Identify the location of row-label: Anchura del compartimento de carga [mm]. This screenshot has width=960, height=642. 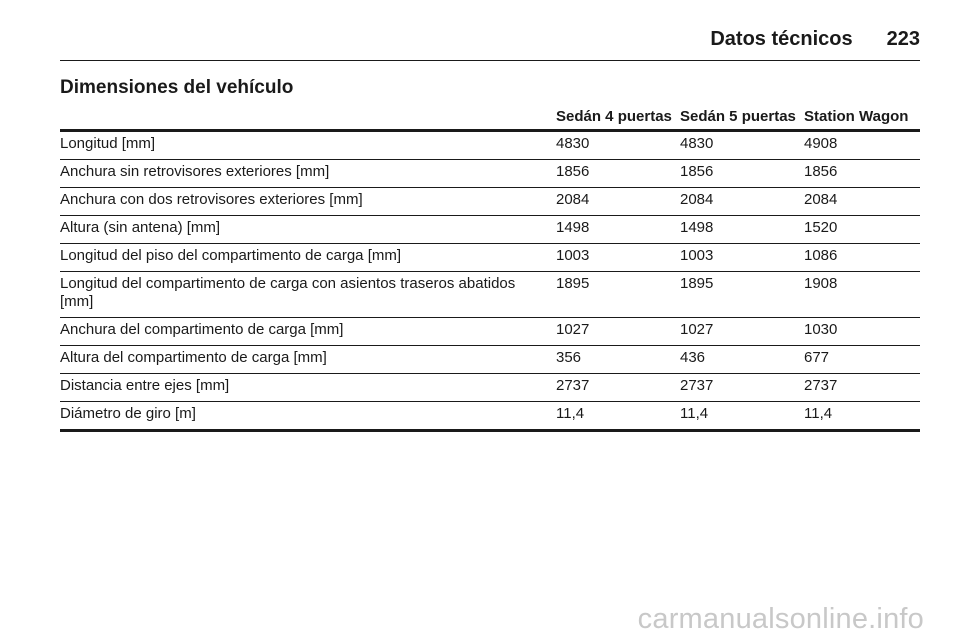
(202, 329).